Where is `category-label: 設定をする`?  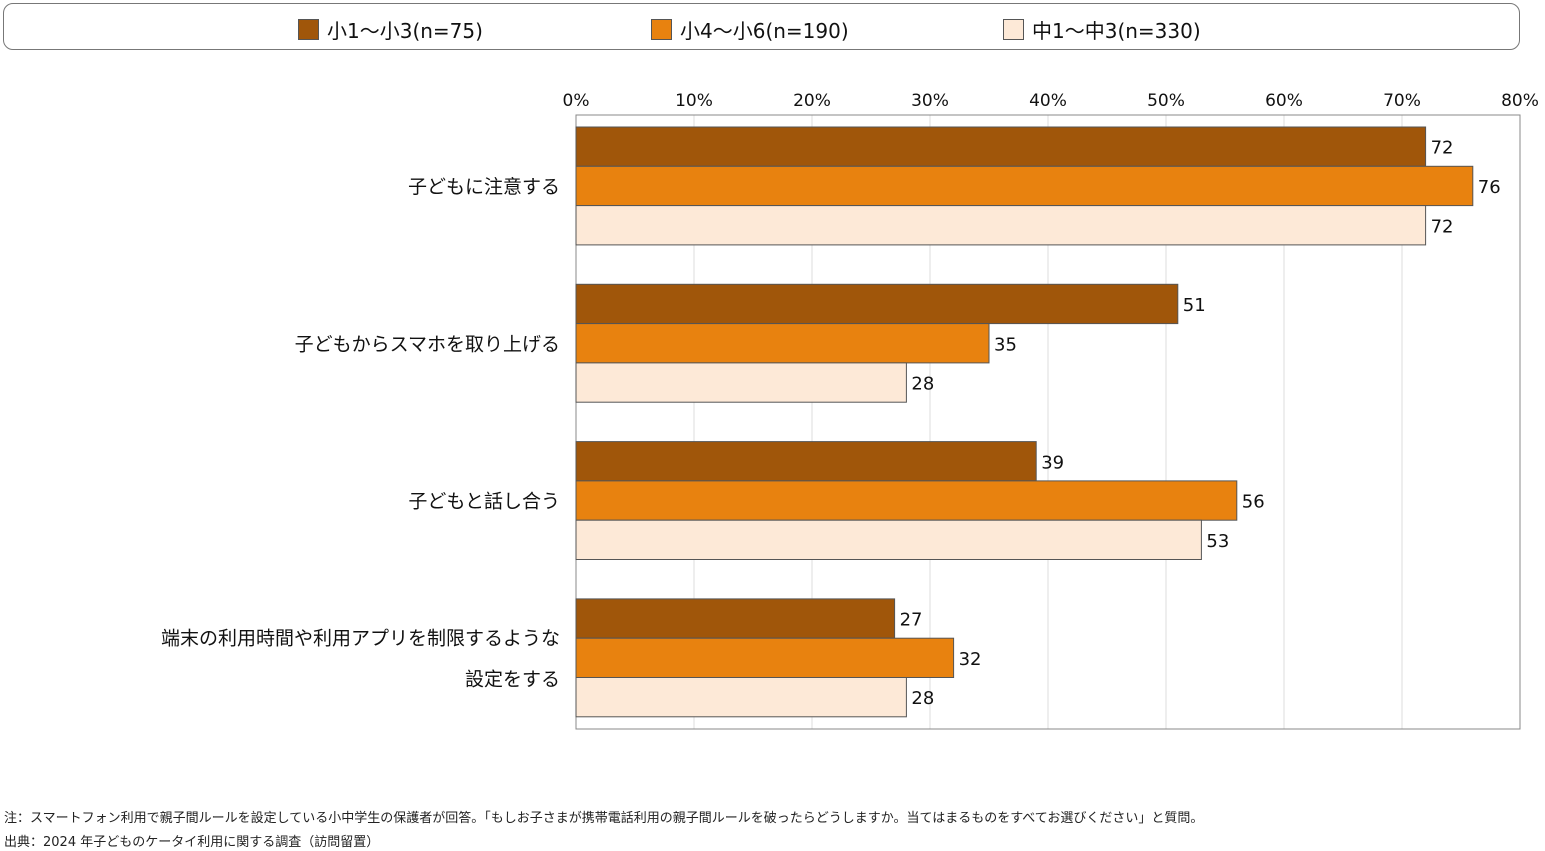 category-label: 設定をする is located at coordinates (512, 679).